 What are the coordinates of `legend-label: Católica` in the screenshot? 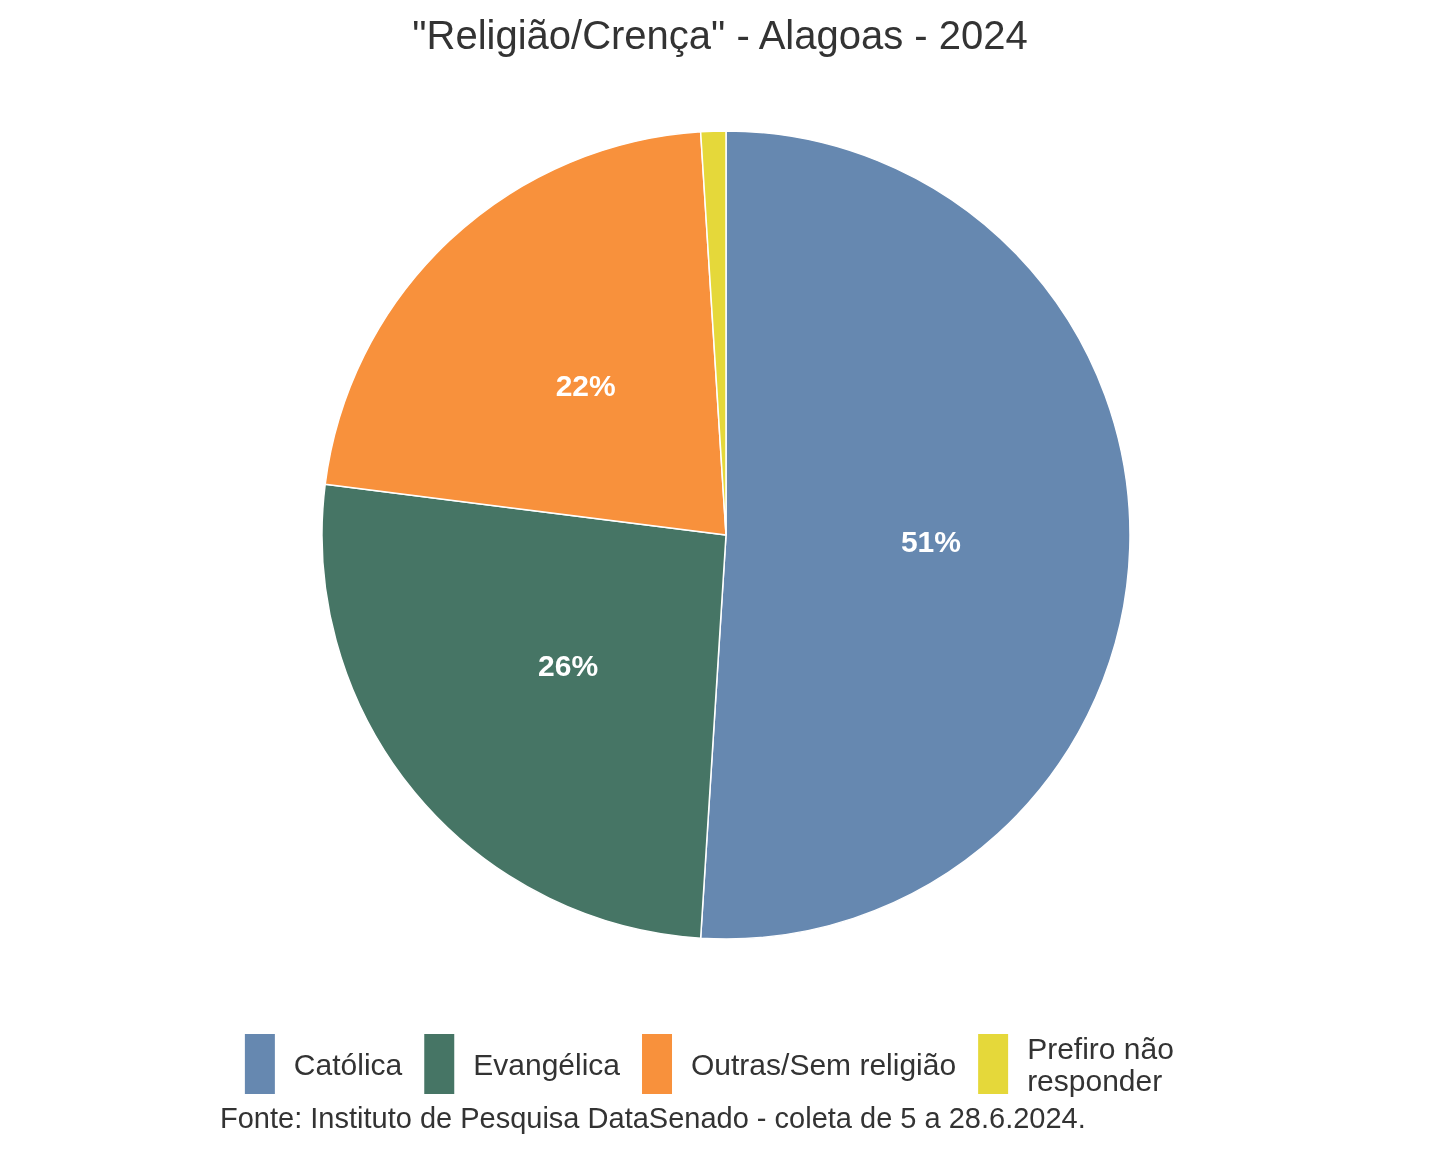 It's located at (348, 1064).